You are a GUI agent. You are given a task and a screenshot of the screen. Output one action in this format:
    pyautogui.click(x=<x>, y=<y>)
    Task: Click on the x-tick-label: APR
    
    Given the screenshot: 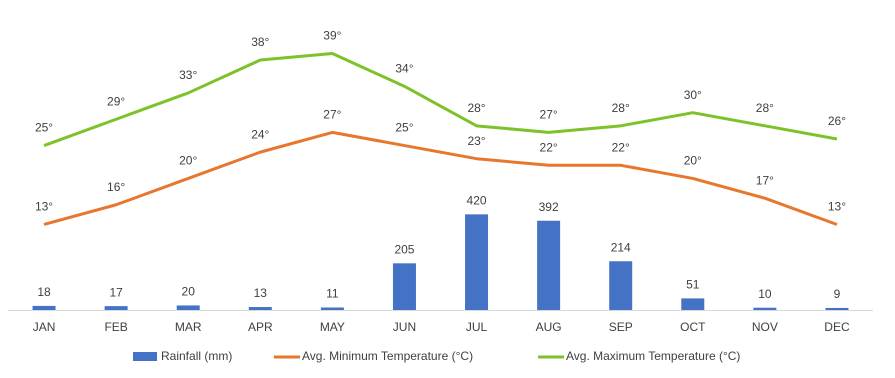 What is the action you would take?
    pyautogui.click(x=260, y=327)
    